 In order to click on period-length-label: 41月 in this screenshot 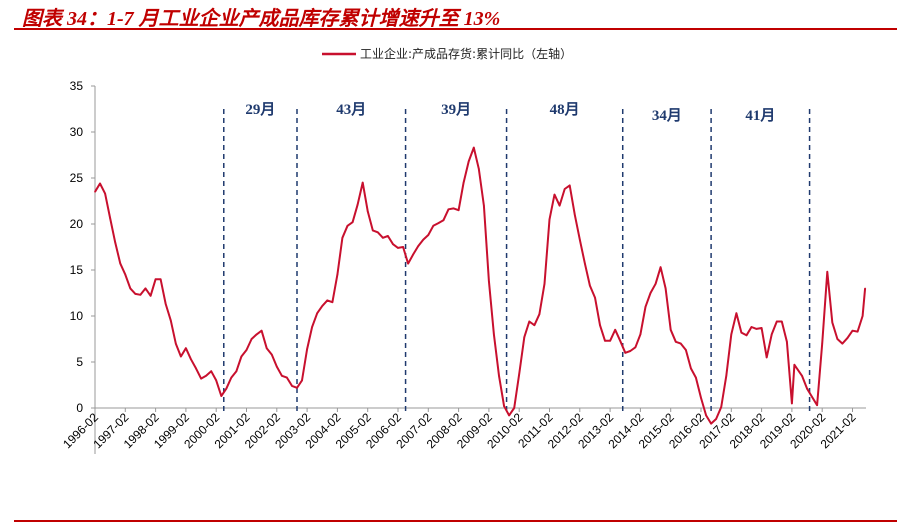, I will do `click(760, 115)`.